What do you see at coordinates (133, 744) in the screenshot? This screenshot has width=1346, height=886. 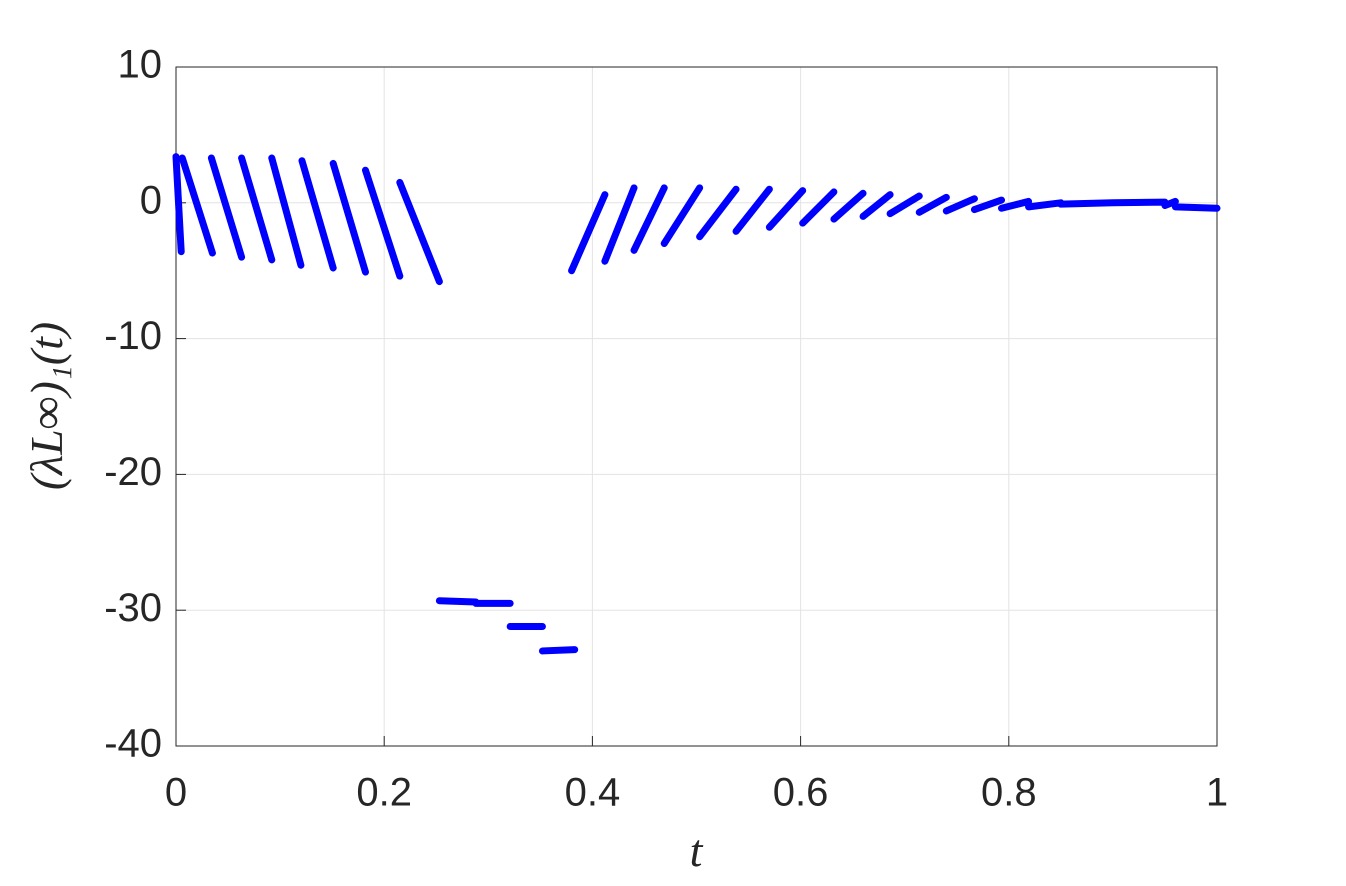 I see `y-tick-label: -40` at bounding box center [133, 744].